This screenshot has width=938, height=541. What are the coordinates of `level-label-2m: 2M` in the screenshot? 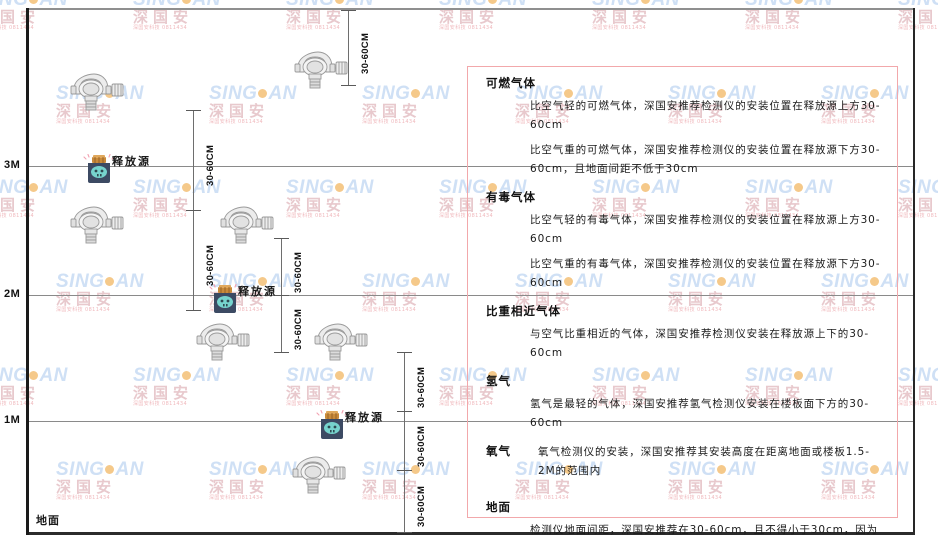 It's located at (12, 294).